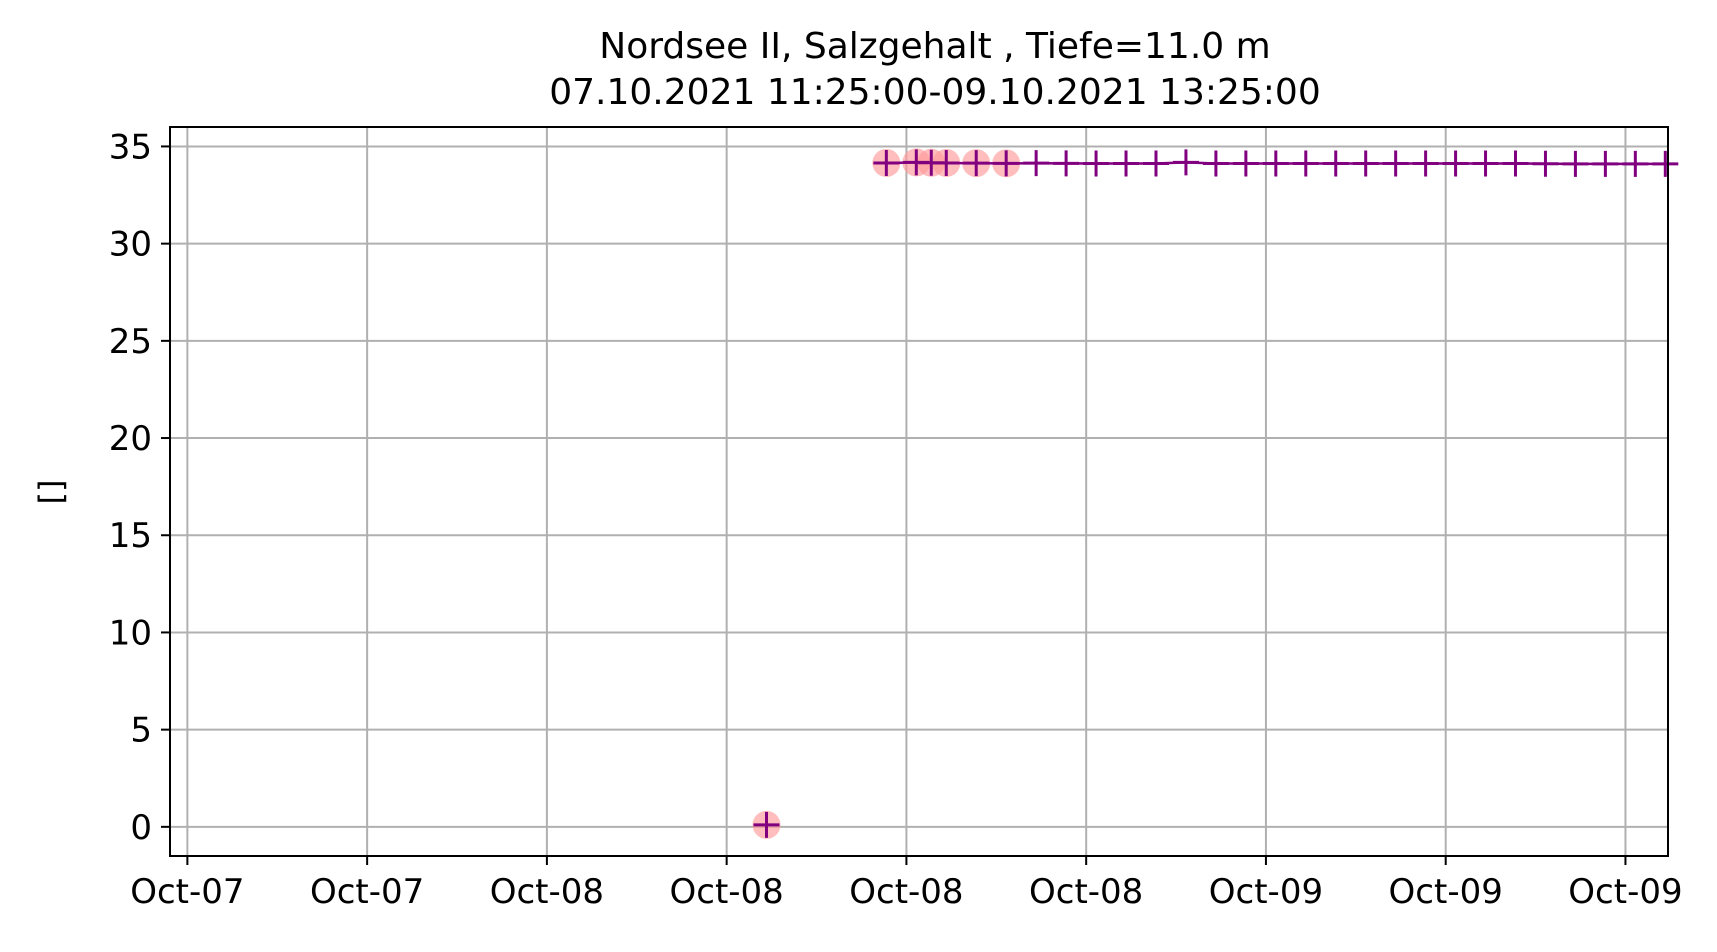 The width and height of the screenshot is (1717, 952). What do you see at coordinates (130, 439) in the screenshot?
I see `y-tick-label: 20` at bounding box center [130, 439].